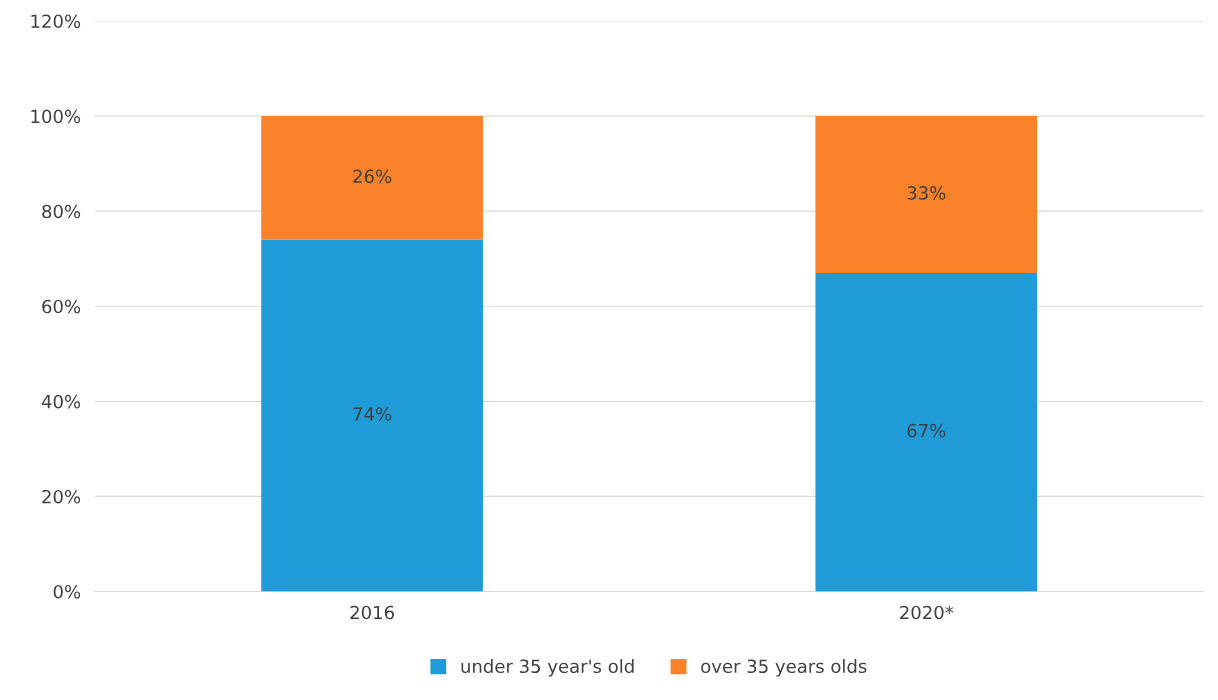 The height and width of the screenshot is (700, 1218). I want to click on y-tick-label: 100%, so click(56, 116).